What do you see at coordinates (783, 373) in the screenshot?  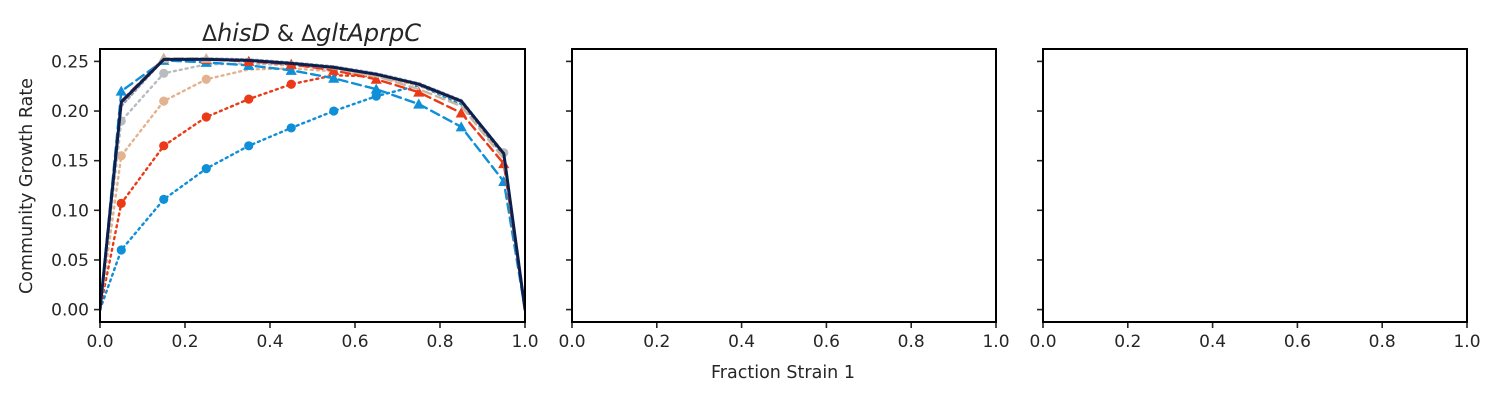 I see `x-axis-label: Fraction Strain 1` at bounding box center [783, 373].